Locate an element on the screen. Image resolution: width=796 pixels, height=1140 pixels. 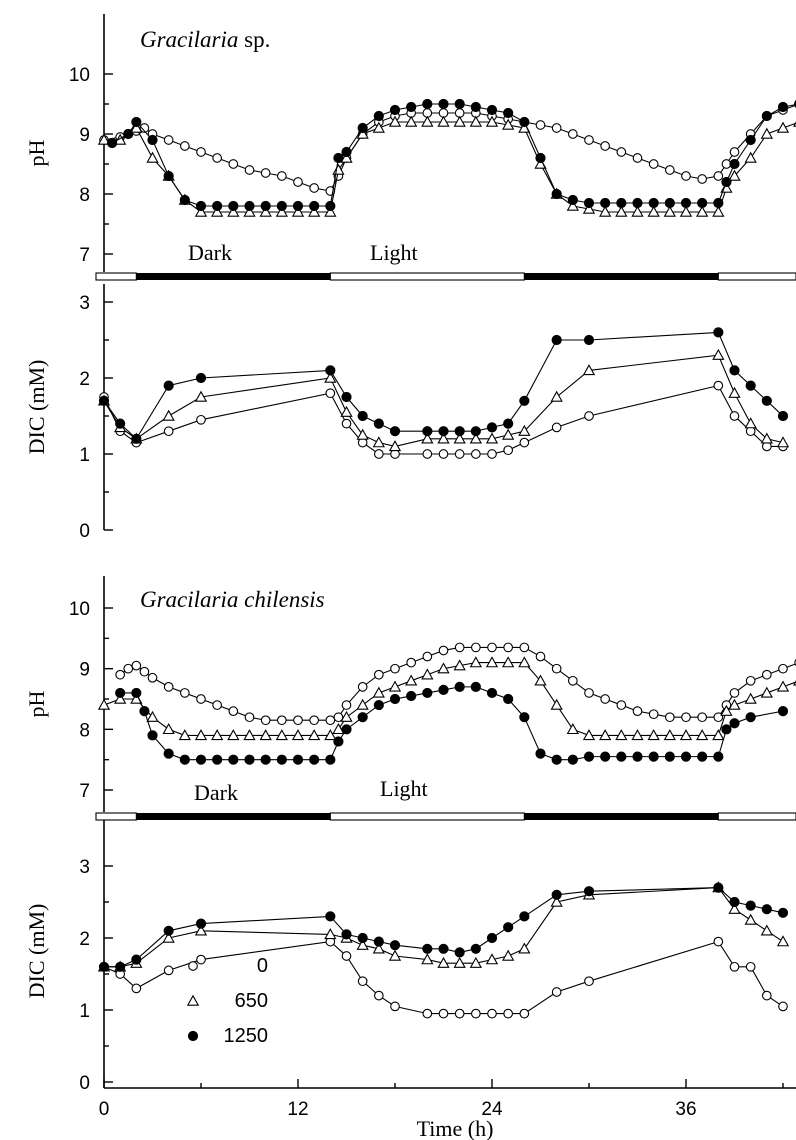
light-label: Light is located at coordinates (394, 252).